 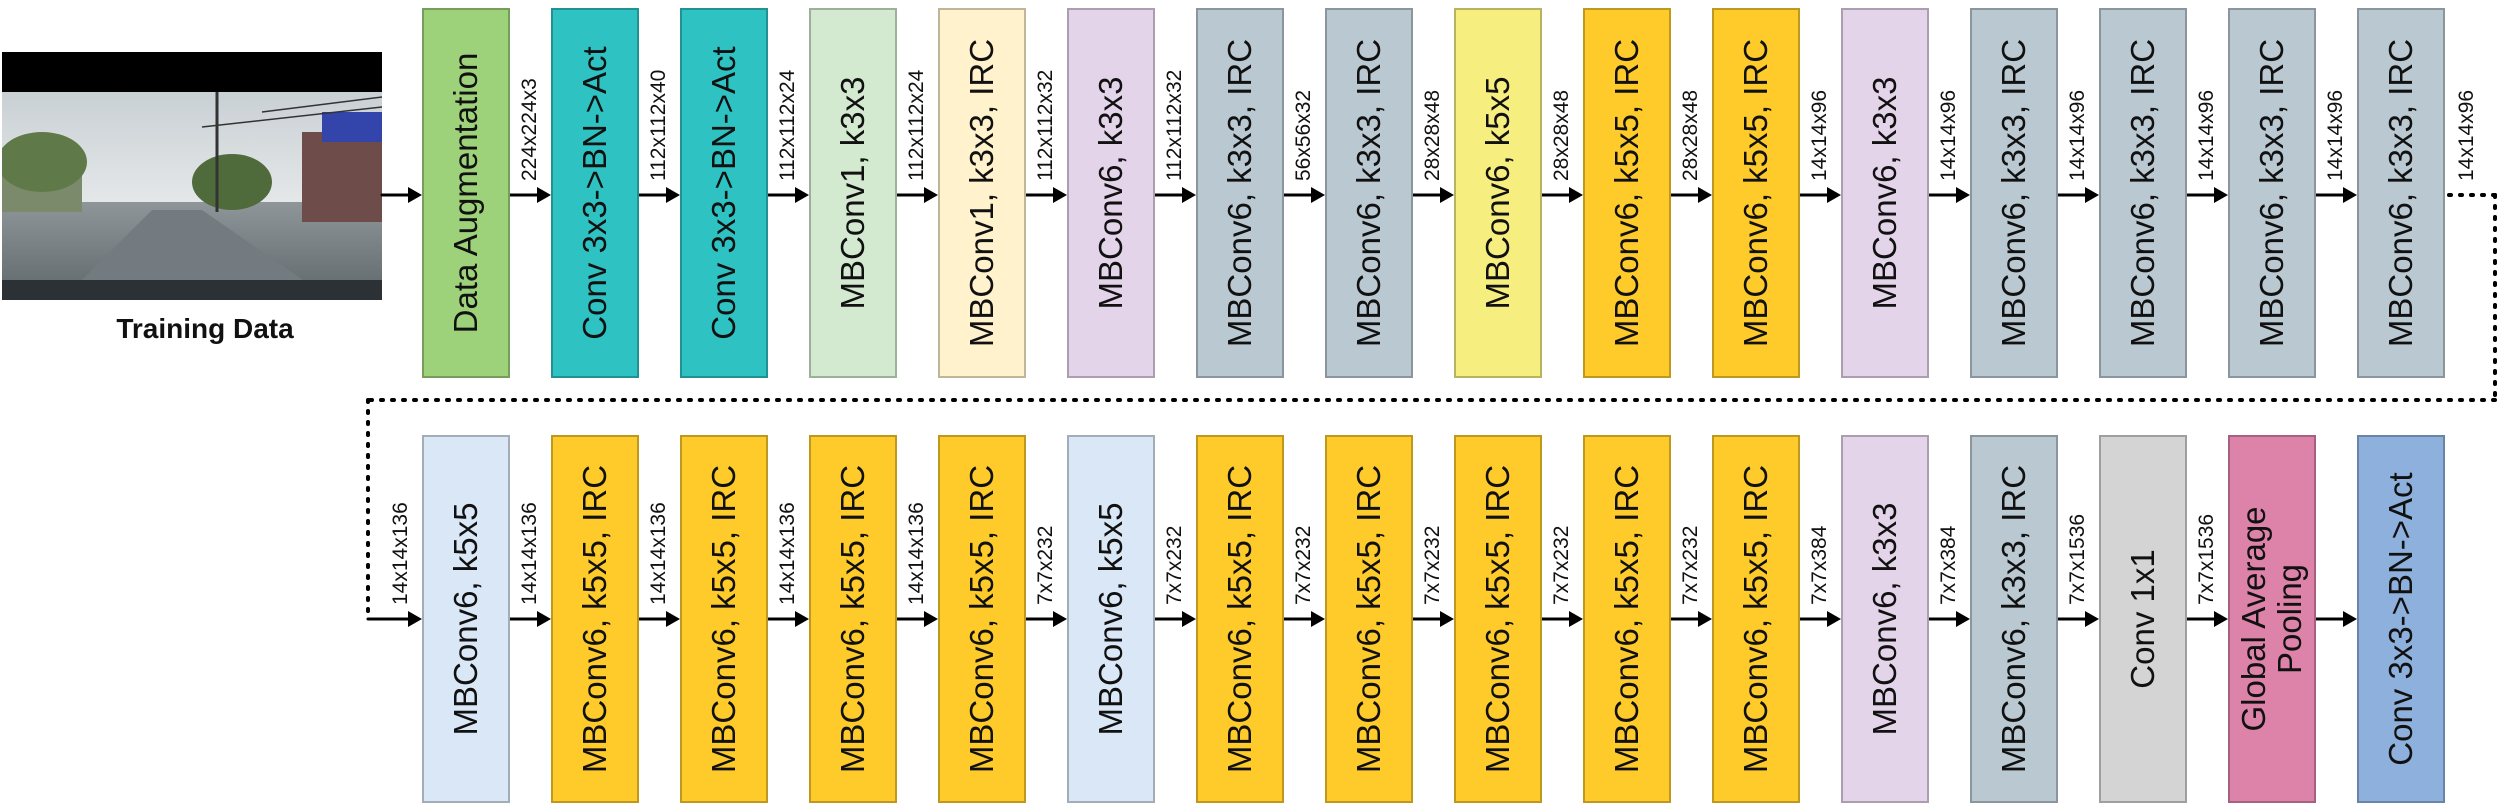 I want to click on block-2-12: MBConv6, k3x3, so click(x=1885, y=619).